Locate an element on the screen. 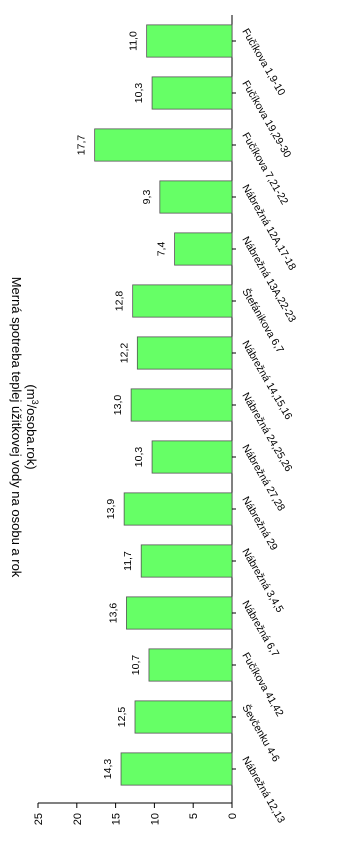  units-prefix: (m is located at coordinates (31, 391).